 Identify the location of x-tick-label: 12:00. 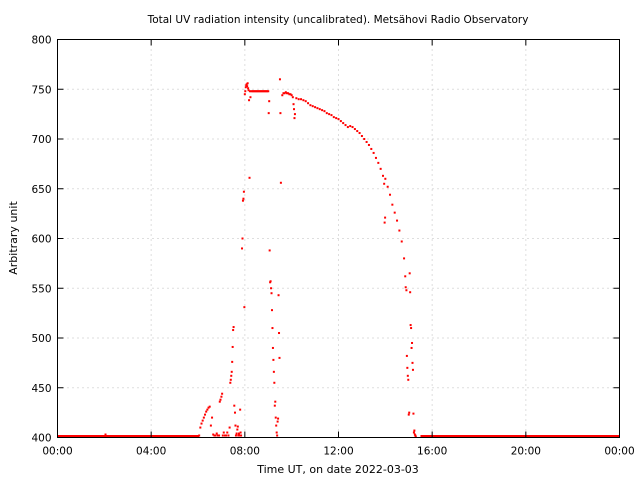
(338, 452).